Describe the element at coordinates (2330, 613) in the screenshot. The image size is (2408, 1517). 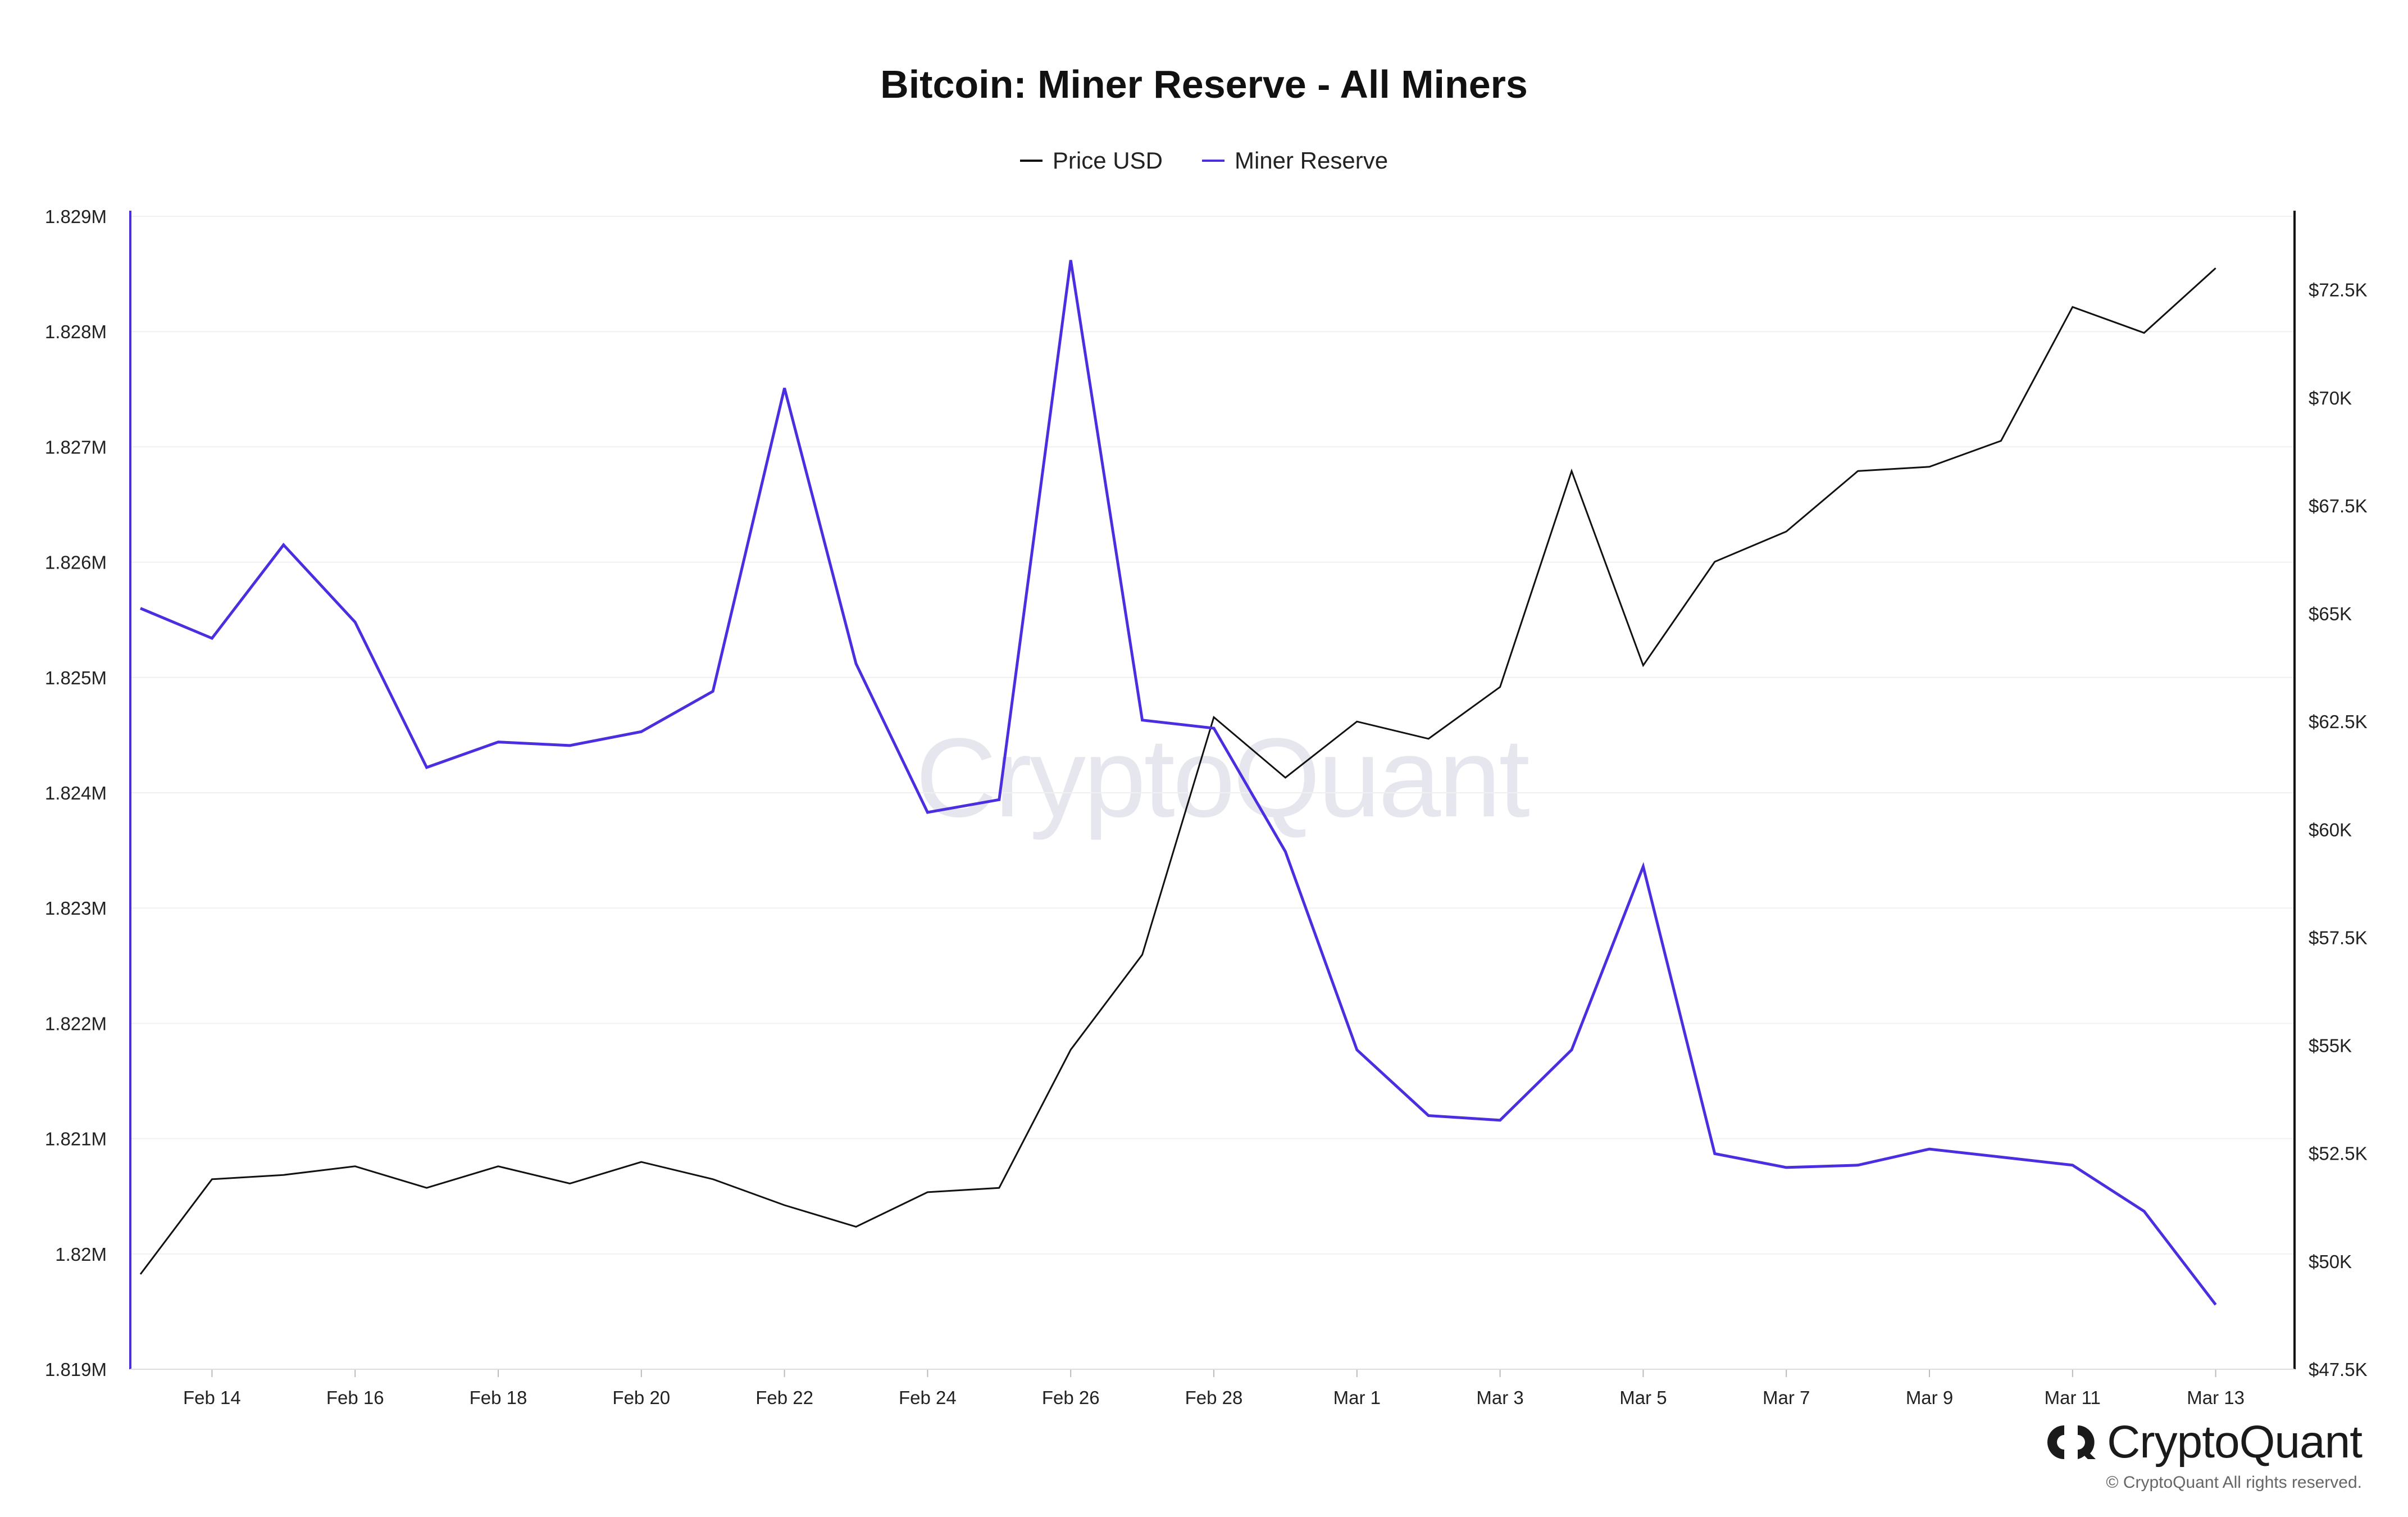
I see `y-right-tick-label: $65K` at that location.